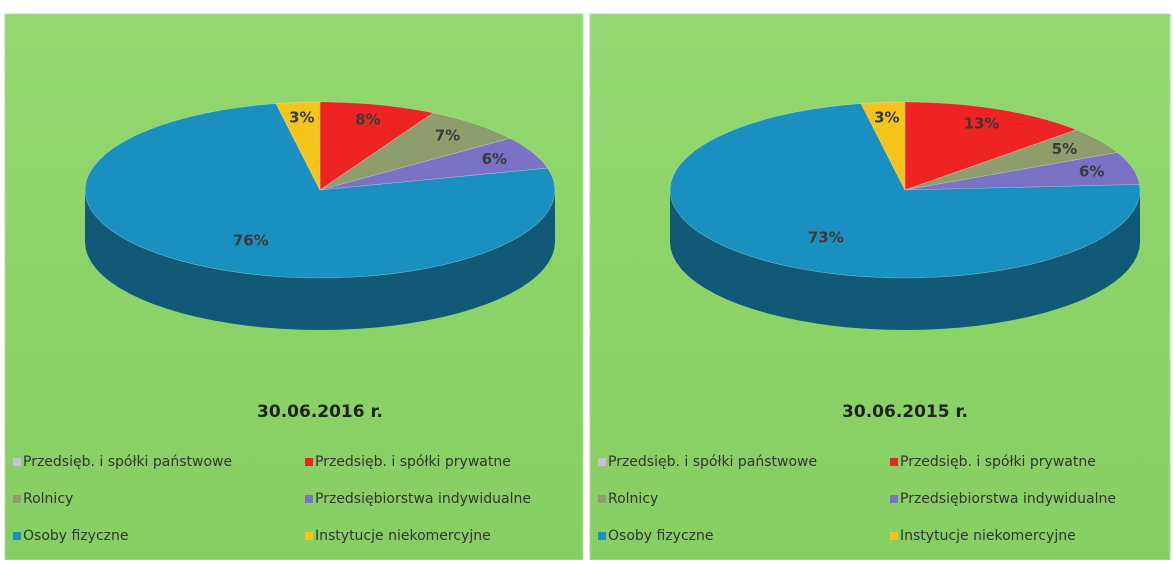 The height and width of the screenshot is (564, 1173). Describe the element at coordinates (367, 120) in the screenshot. I see `data-label: 8%` at that location.